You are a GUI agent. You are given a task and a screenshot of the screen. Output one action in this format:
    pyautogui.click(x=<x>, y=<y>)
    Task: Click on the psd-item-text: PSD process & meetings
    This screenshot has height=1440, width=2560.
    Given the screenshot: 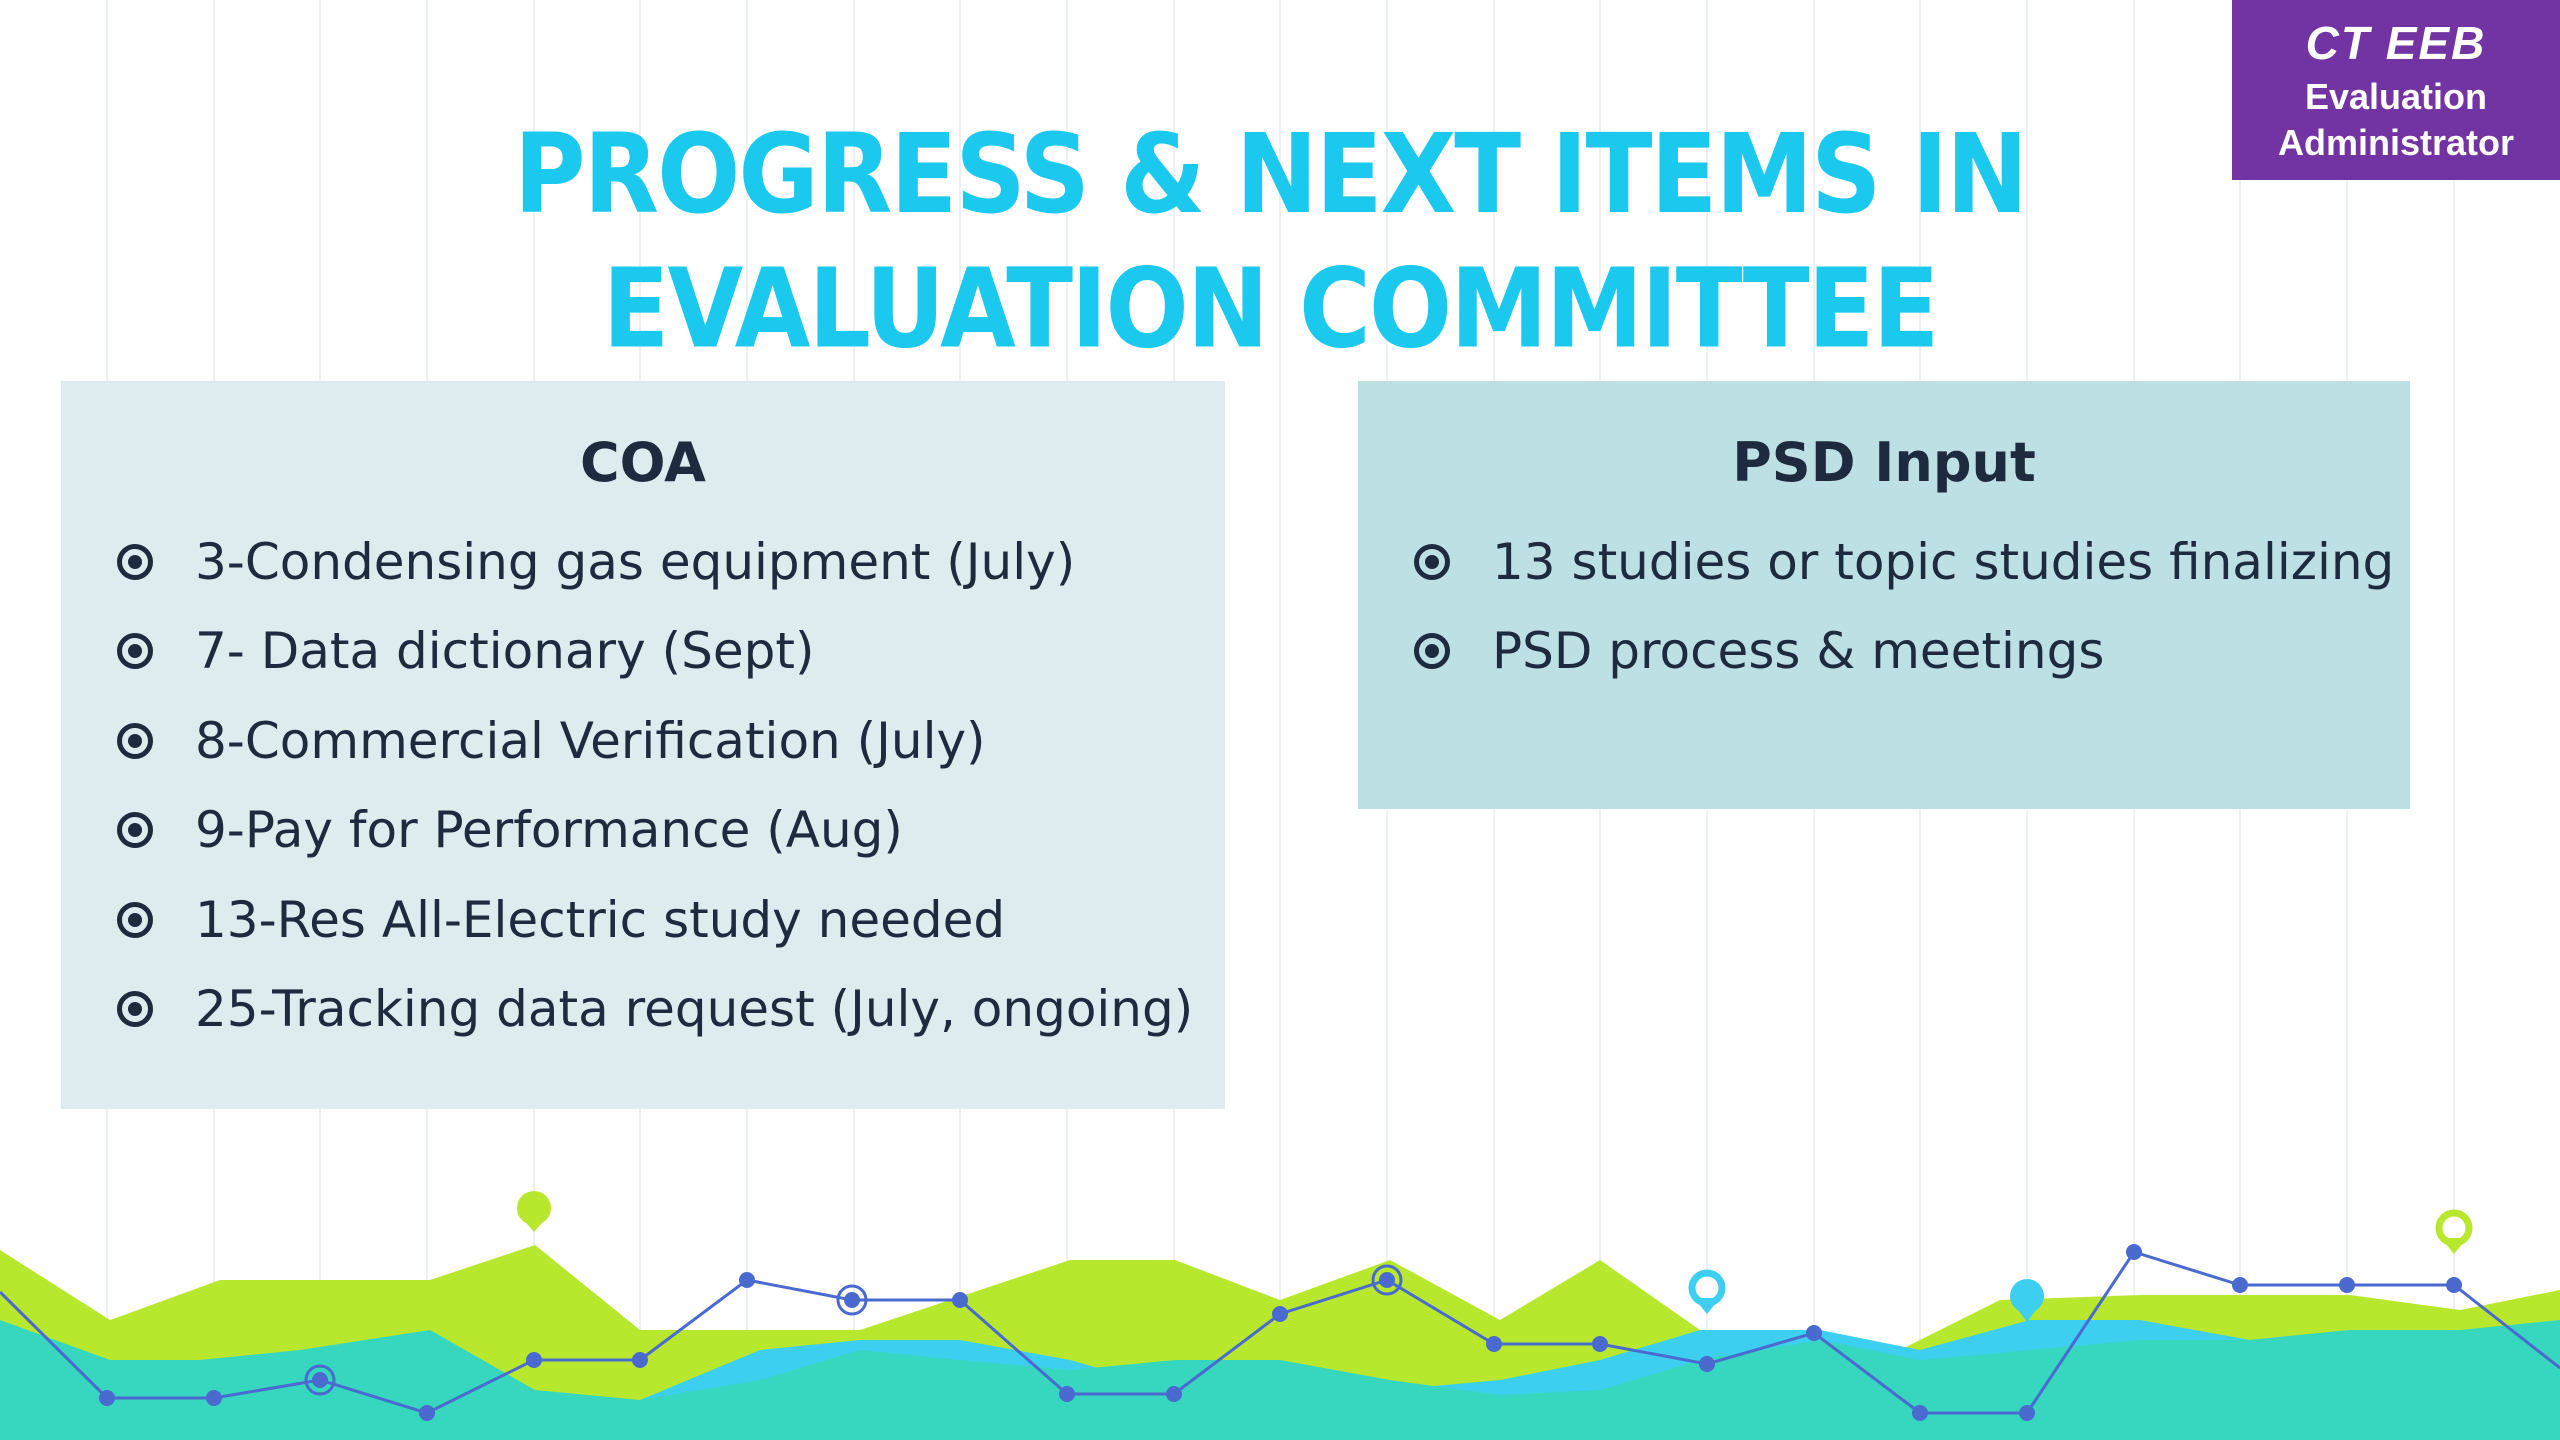 What is the action you would take?
    pyautogui.click(x=1798, y=651)
    